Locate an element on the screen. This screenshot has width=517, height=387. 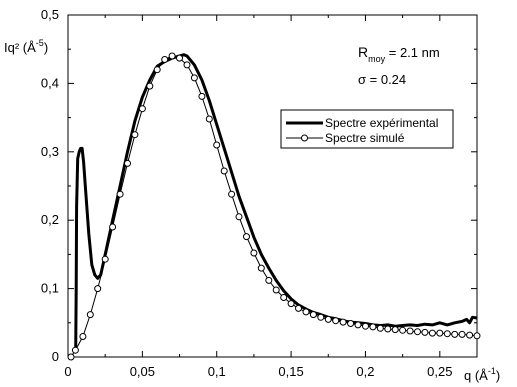
x-tick-label: 0,2 is located at coordinates (365, 371).